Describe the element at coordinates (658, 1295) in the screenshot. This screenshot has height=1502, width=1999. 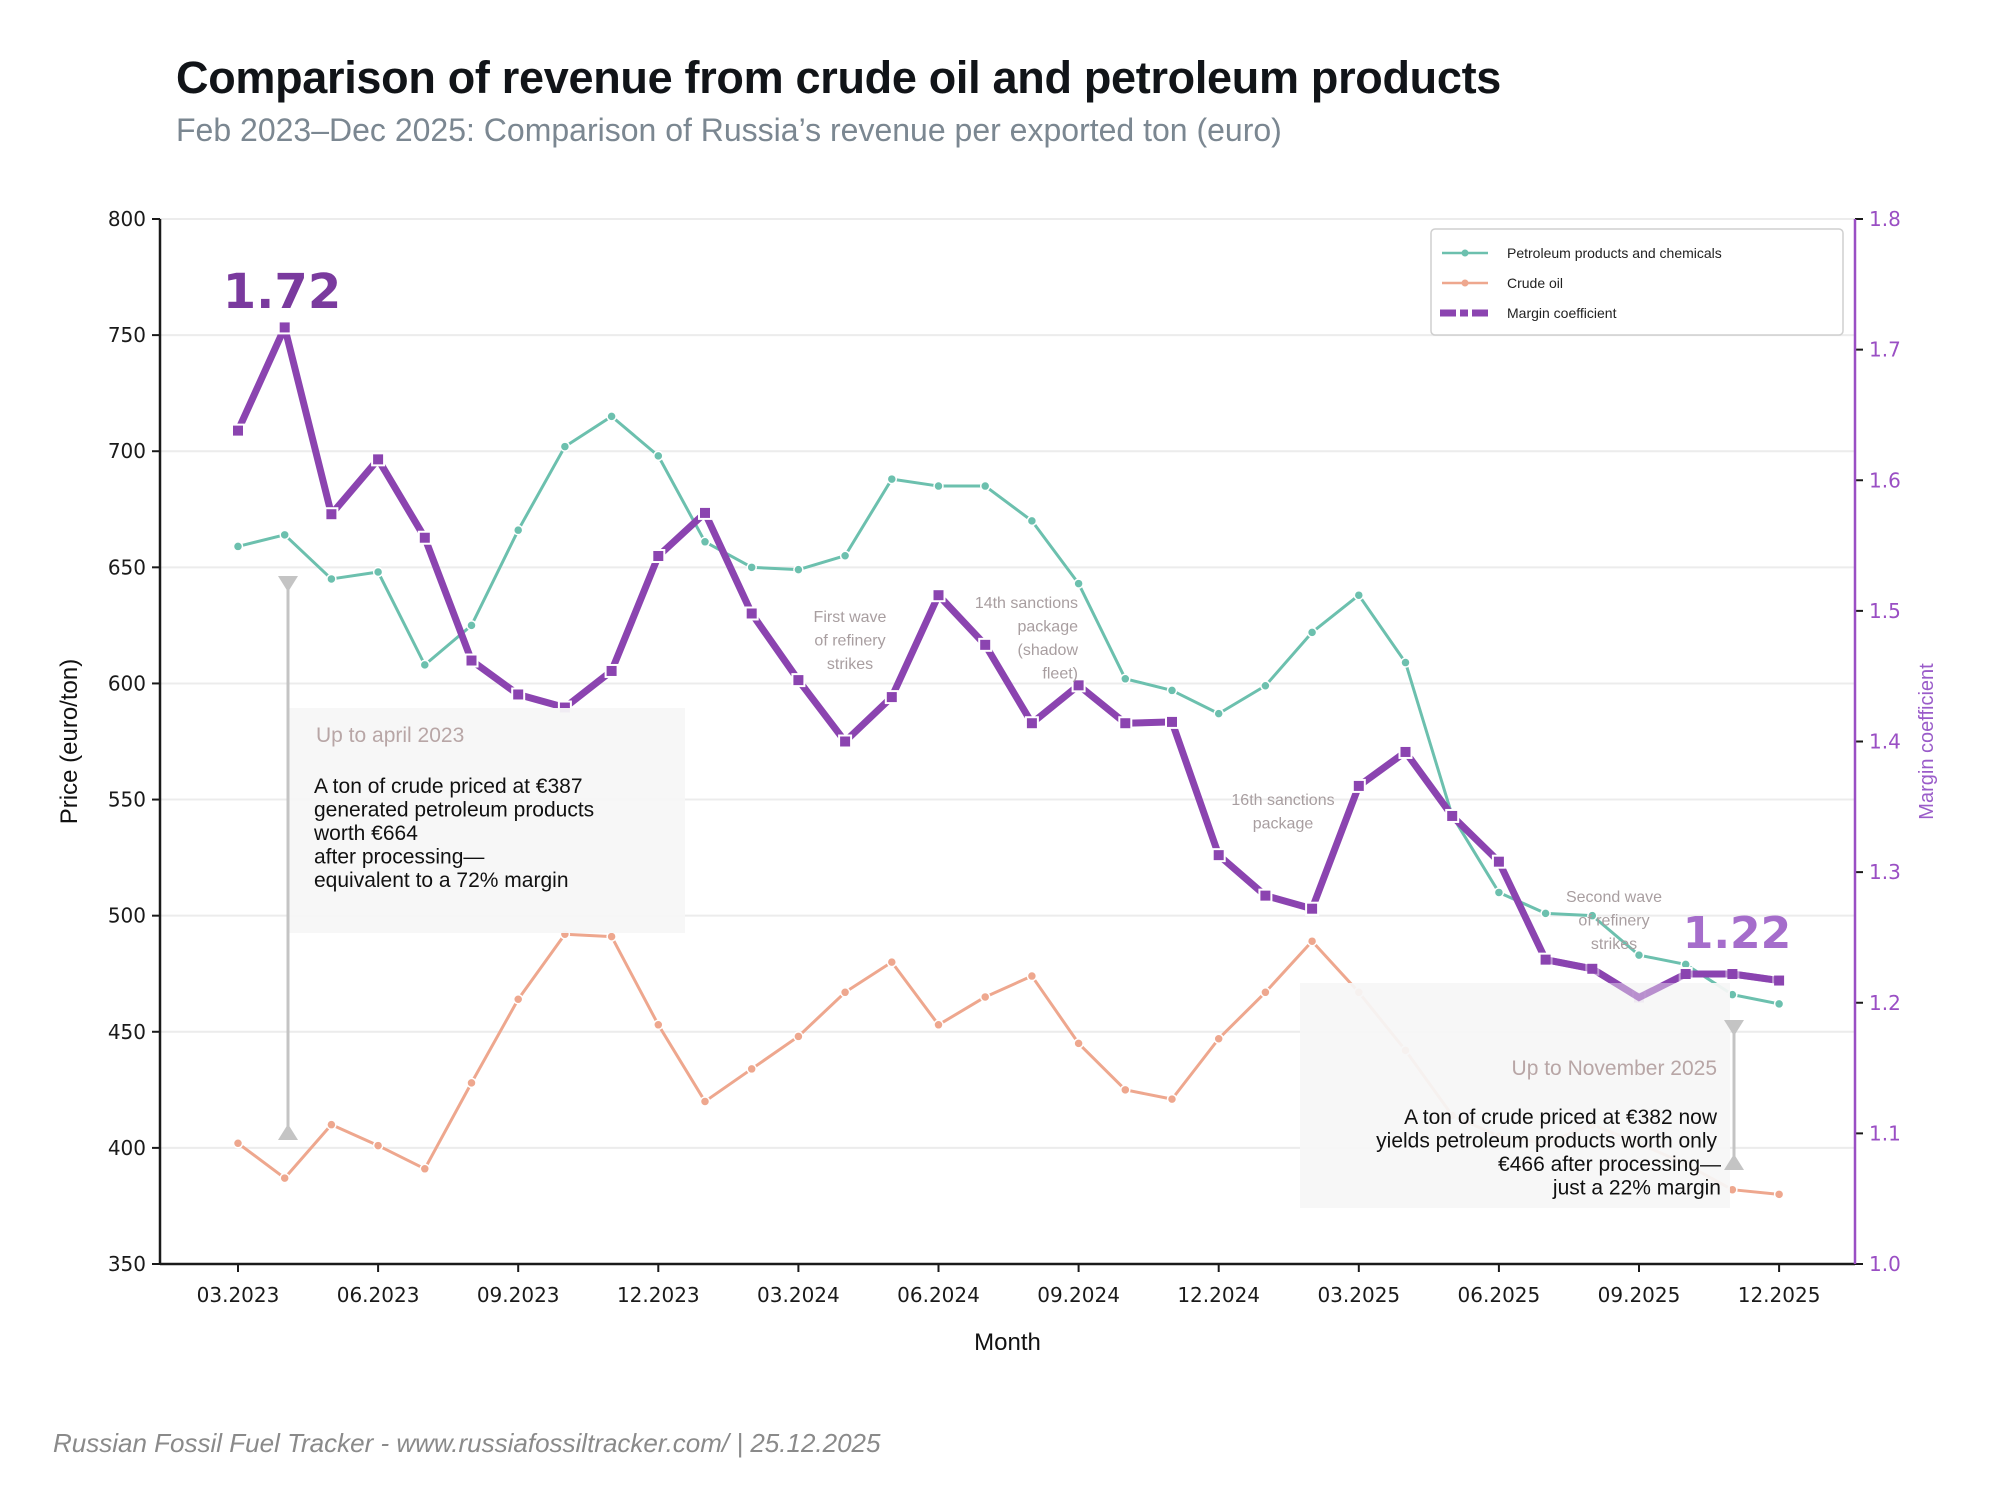
I see `x-tick-label: 12.2023` at that location.